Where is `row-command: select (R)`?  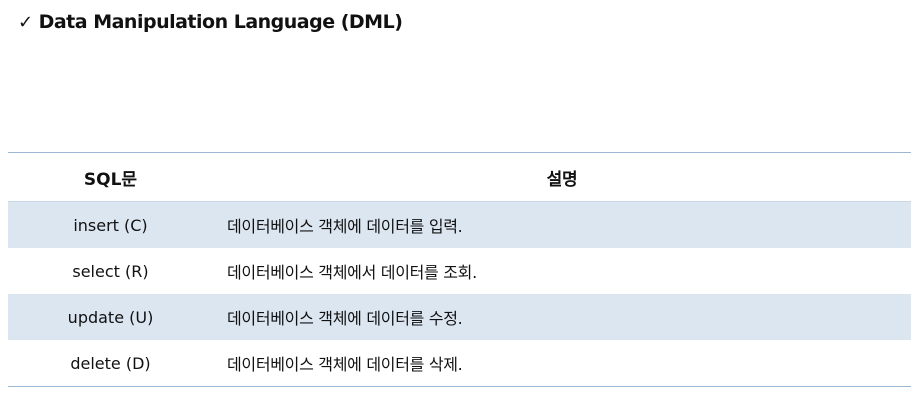
row-command: select (R) is located at coordinates (110, 271).